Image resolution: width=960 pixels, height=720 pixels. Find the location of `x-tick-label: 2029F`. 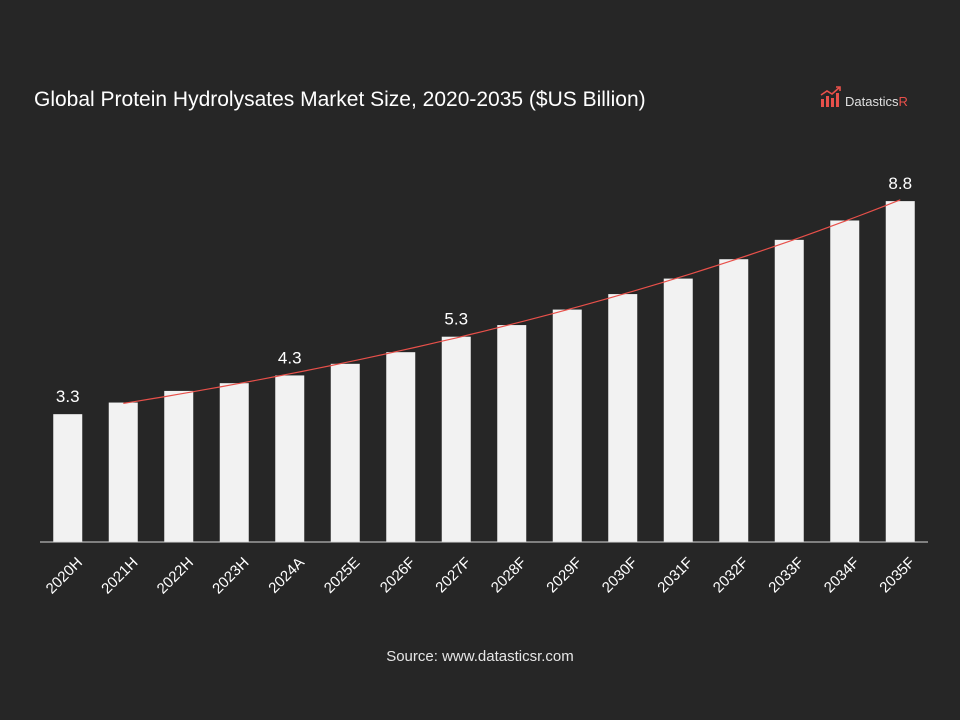

x-tick-label: 2029F is located at coordinates (564, 575).